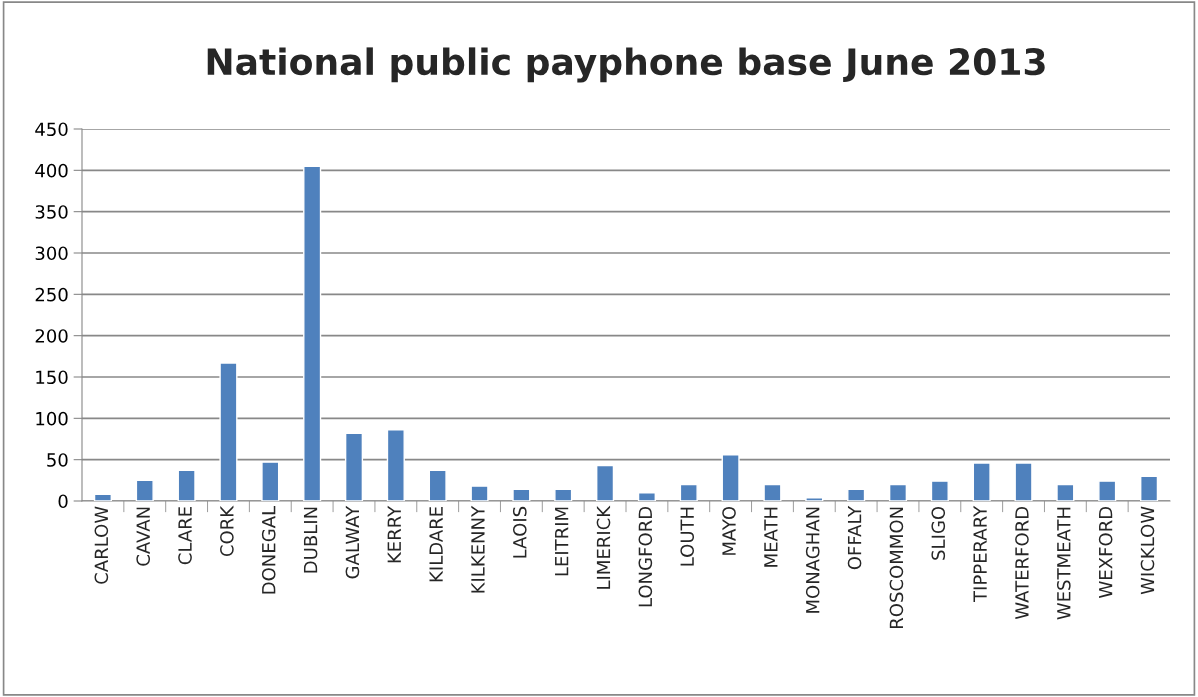  Describe the element at coordinates (1022, 563) in the screenshot. I see `x-tick-label: WATERFORD` at that location.